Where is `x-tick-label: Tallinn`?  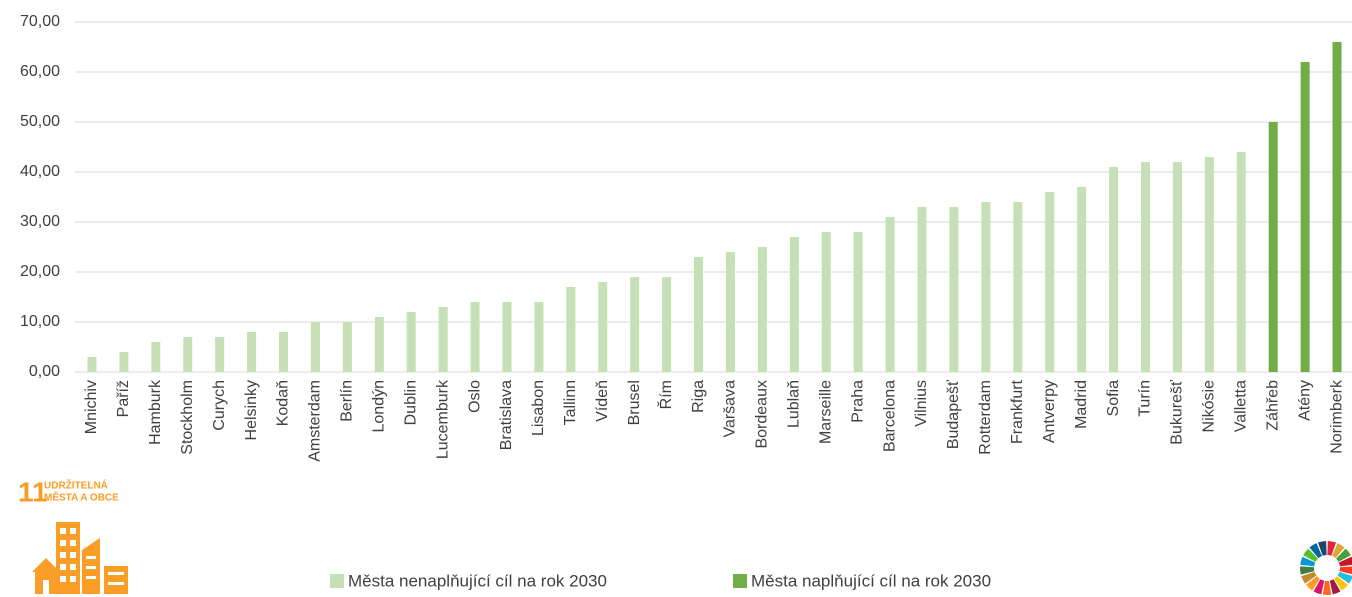
x-tick-label: Tallinn is located at coordinates (570, 402).